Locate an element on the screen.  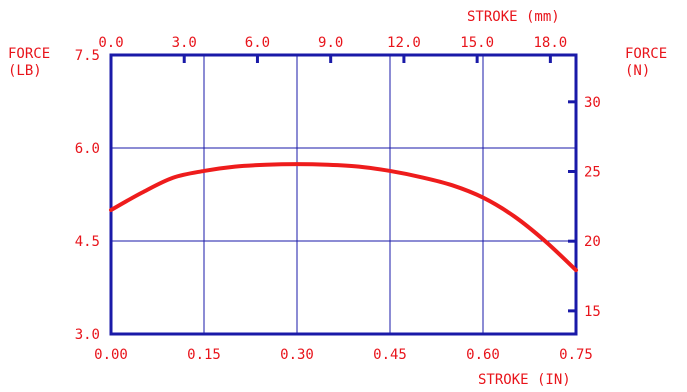
top-tick-label: 12.0 is located at coordinates (404, 43).